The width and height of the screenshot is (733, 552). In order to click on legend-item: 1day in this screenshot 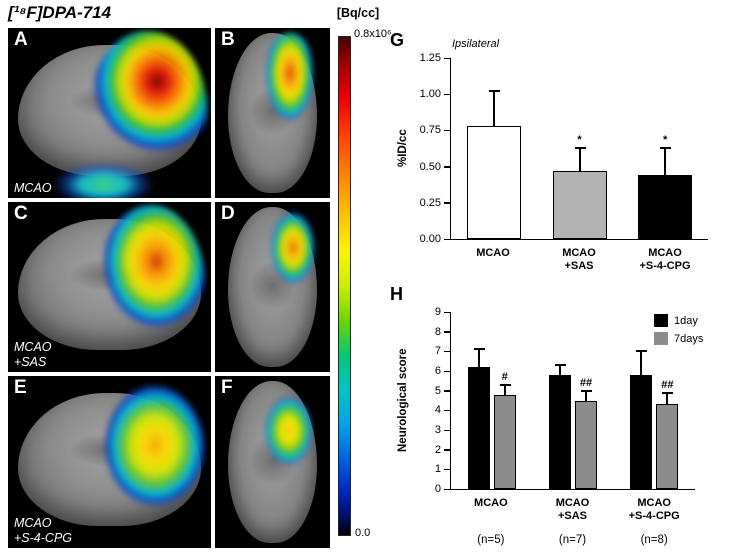, I will do `click(678, 320)`.